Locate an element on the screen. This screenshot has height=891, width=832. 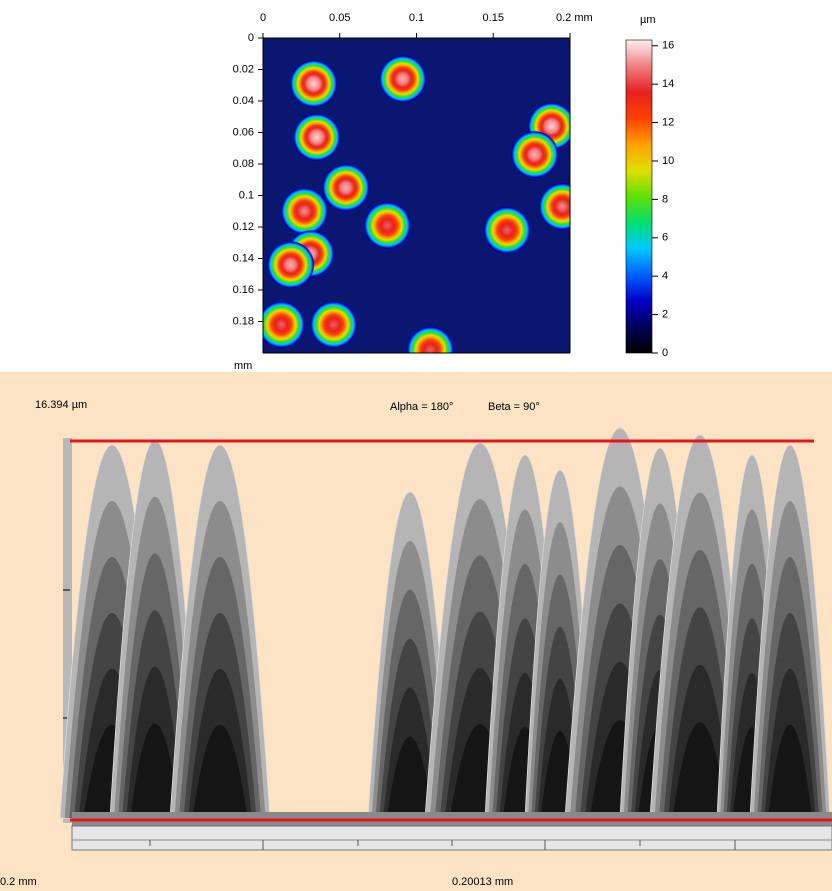
colorbar-tick-label: 8 is located at coordinates (665, 199).